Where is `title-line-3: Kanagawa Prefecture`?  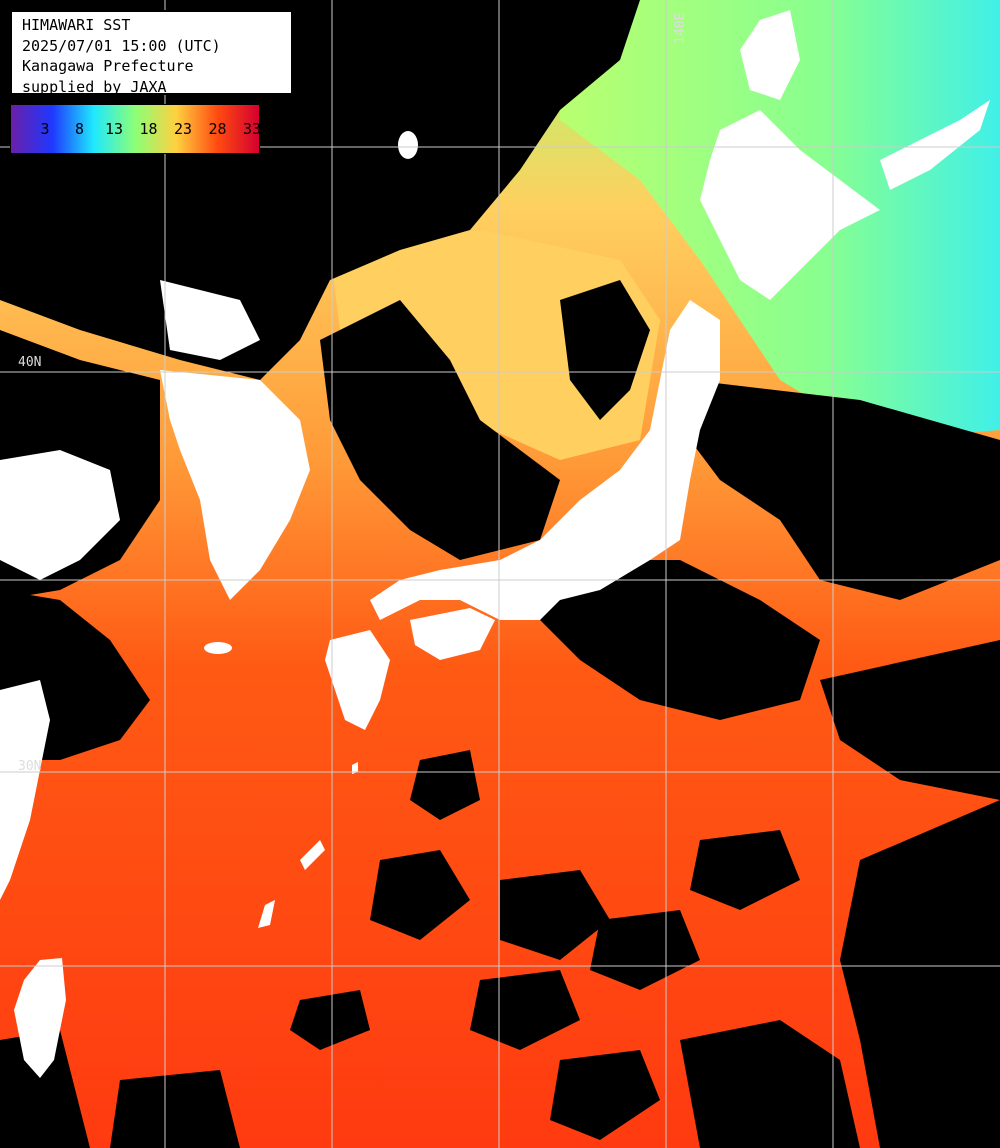 title-line-3: Kanagawa Prefecture is located at coordinates (108, 66).